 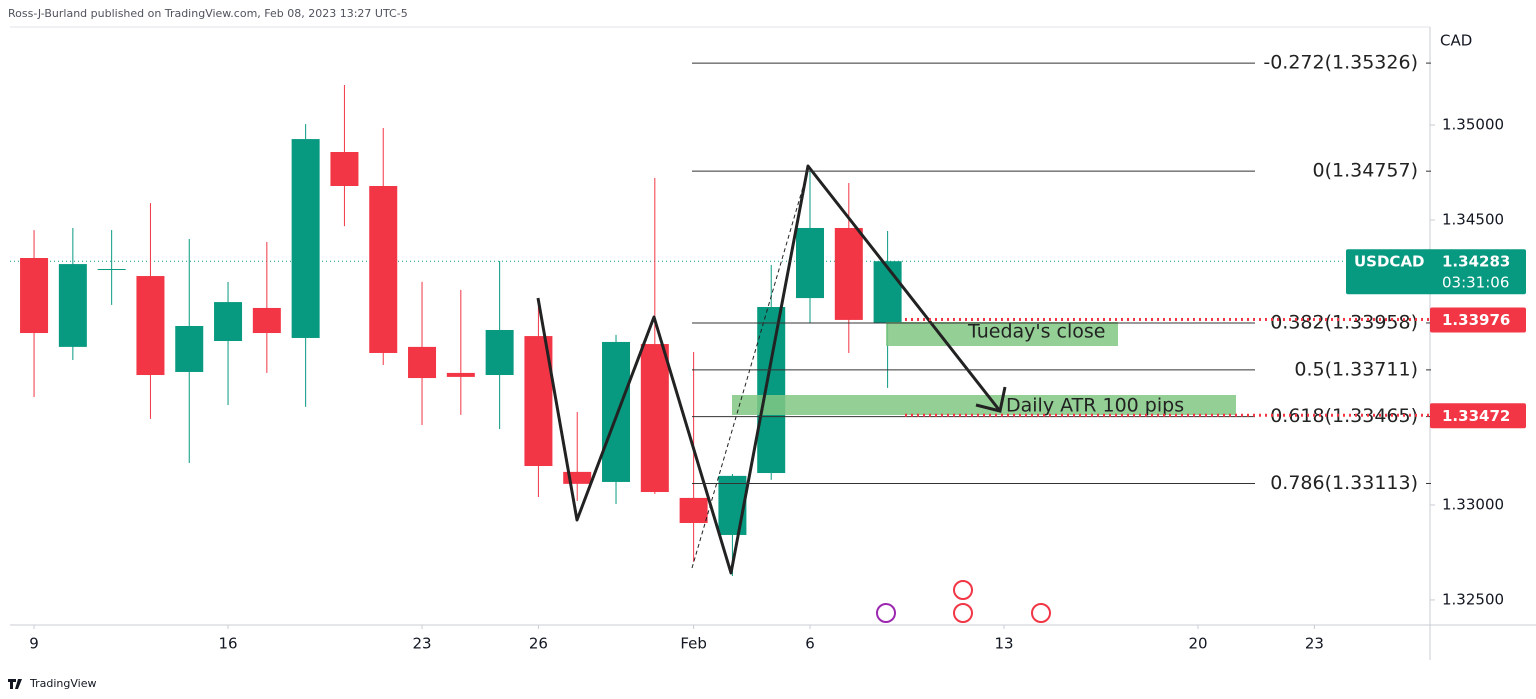 What do you see at coordinates (1340, 63) in the screenshot?
I see `fib-label: -0.272(1.35326)` at bounding box center [1340, 63].